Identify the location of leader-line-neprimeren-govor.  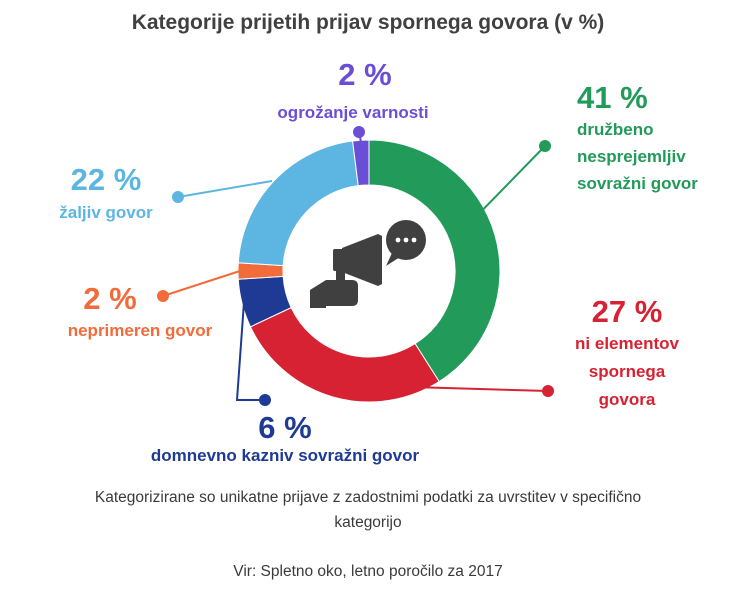
(203, 283).